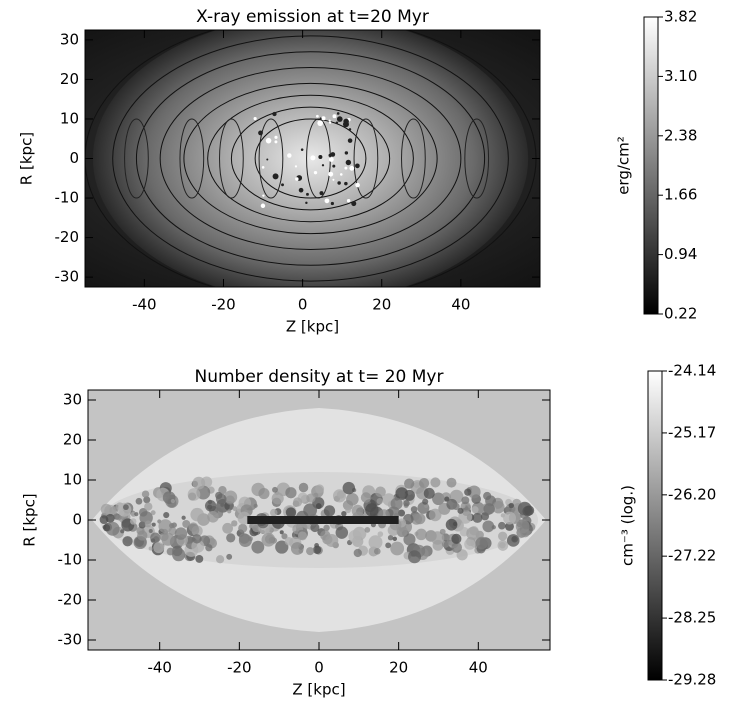  I want to click on colorbar-tick-label: -26.20, so click(692, 494).